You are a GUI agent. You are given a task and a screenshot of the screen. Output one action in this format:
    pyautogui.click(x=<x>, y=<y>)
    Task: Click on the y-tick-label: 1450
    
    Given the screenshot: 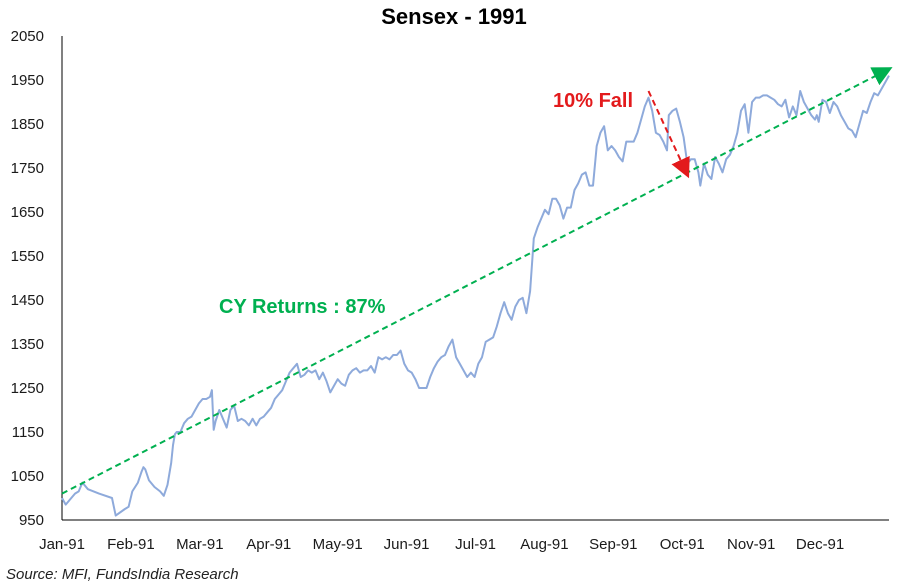 What is the action you would take?
    pyautogui.click(x=27, y=300)
    